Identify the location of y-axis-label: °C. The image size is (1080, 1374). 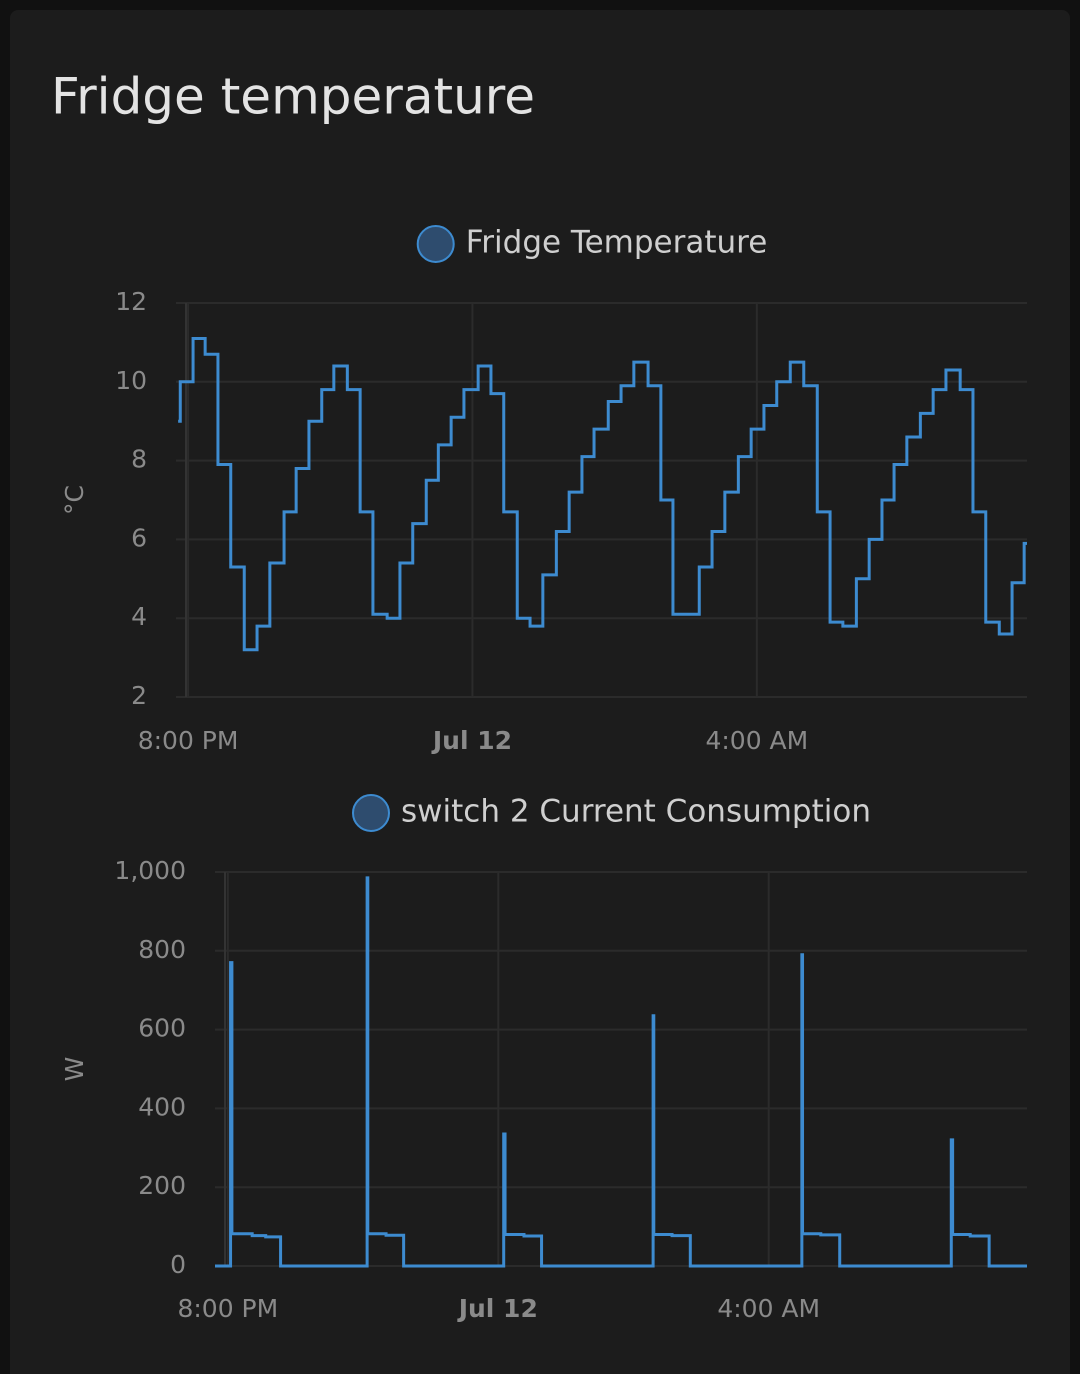
(74, 500).